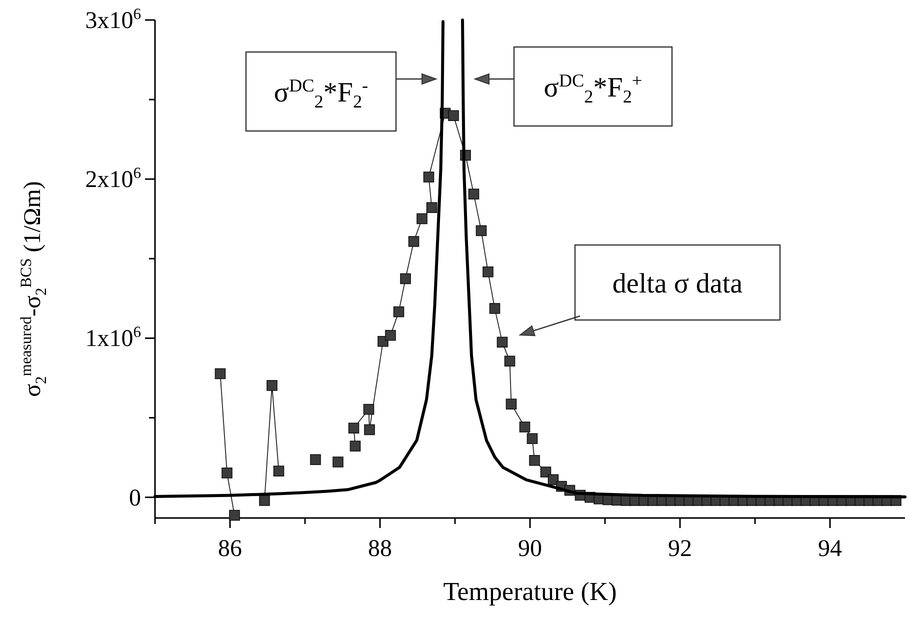 This screenshot has height=628, width=909. What do you see at coordinates (678, 284) in the screenshot?
I see `annotation: delta σ data` at bounding box center [678, 284].